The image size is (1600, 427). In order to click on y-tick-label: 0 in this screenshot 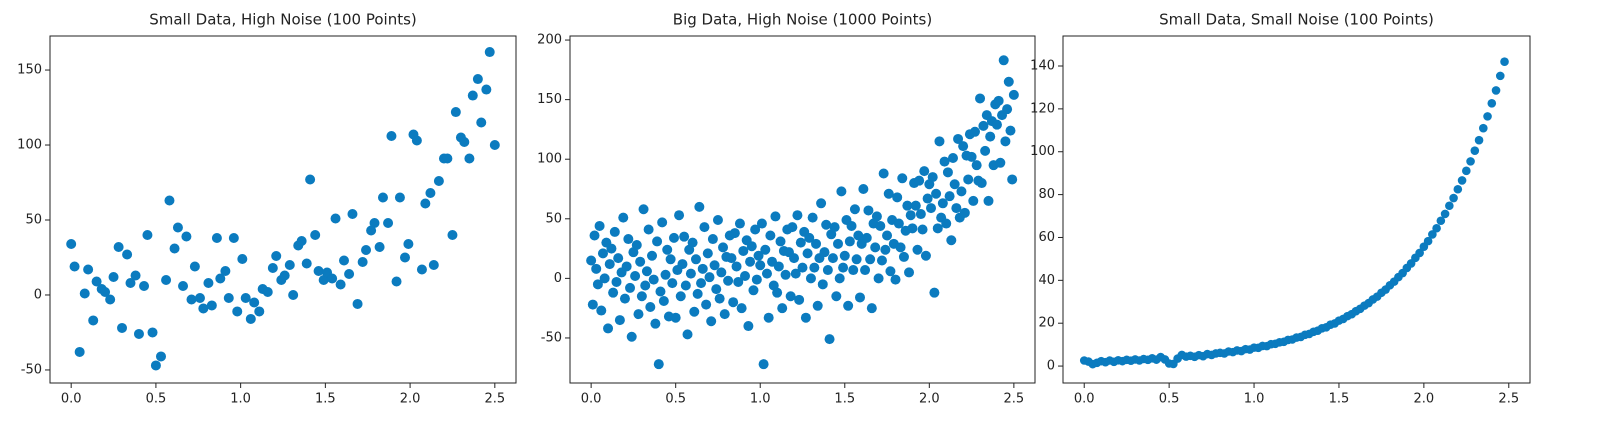, I will do `click(558, 278)`.